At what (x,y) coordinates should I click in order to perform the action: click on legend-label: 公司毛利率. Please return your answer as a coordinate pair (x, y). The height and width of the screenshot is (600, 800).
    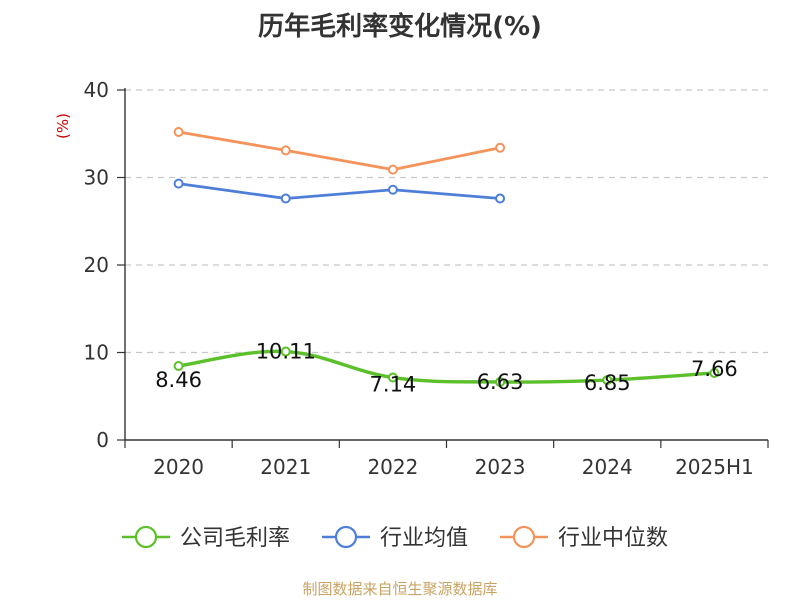
    Looking at the image, I should click on (235, 538).